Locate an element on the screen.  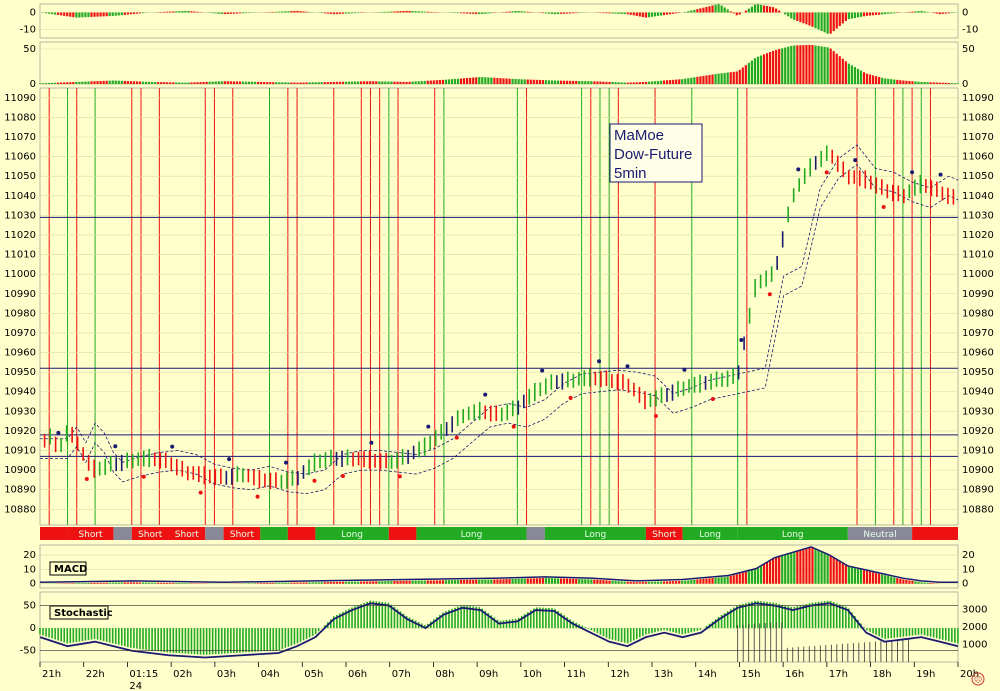
price-ytick-right: 10920 is located at coordinates (978, 431).